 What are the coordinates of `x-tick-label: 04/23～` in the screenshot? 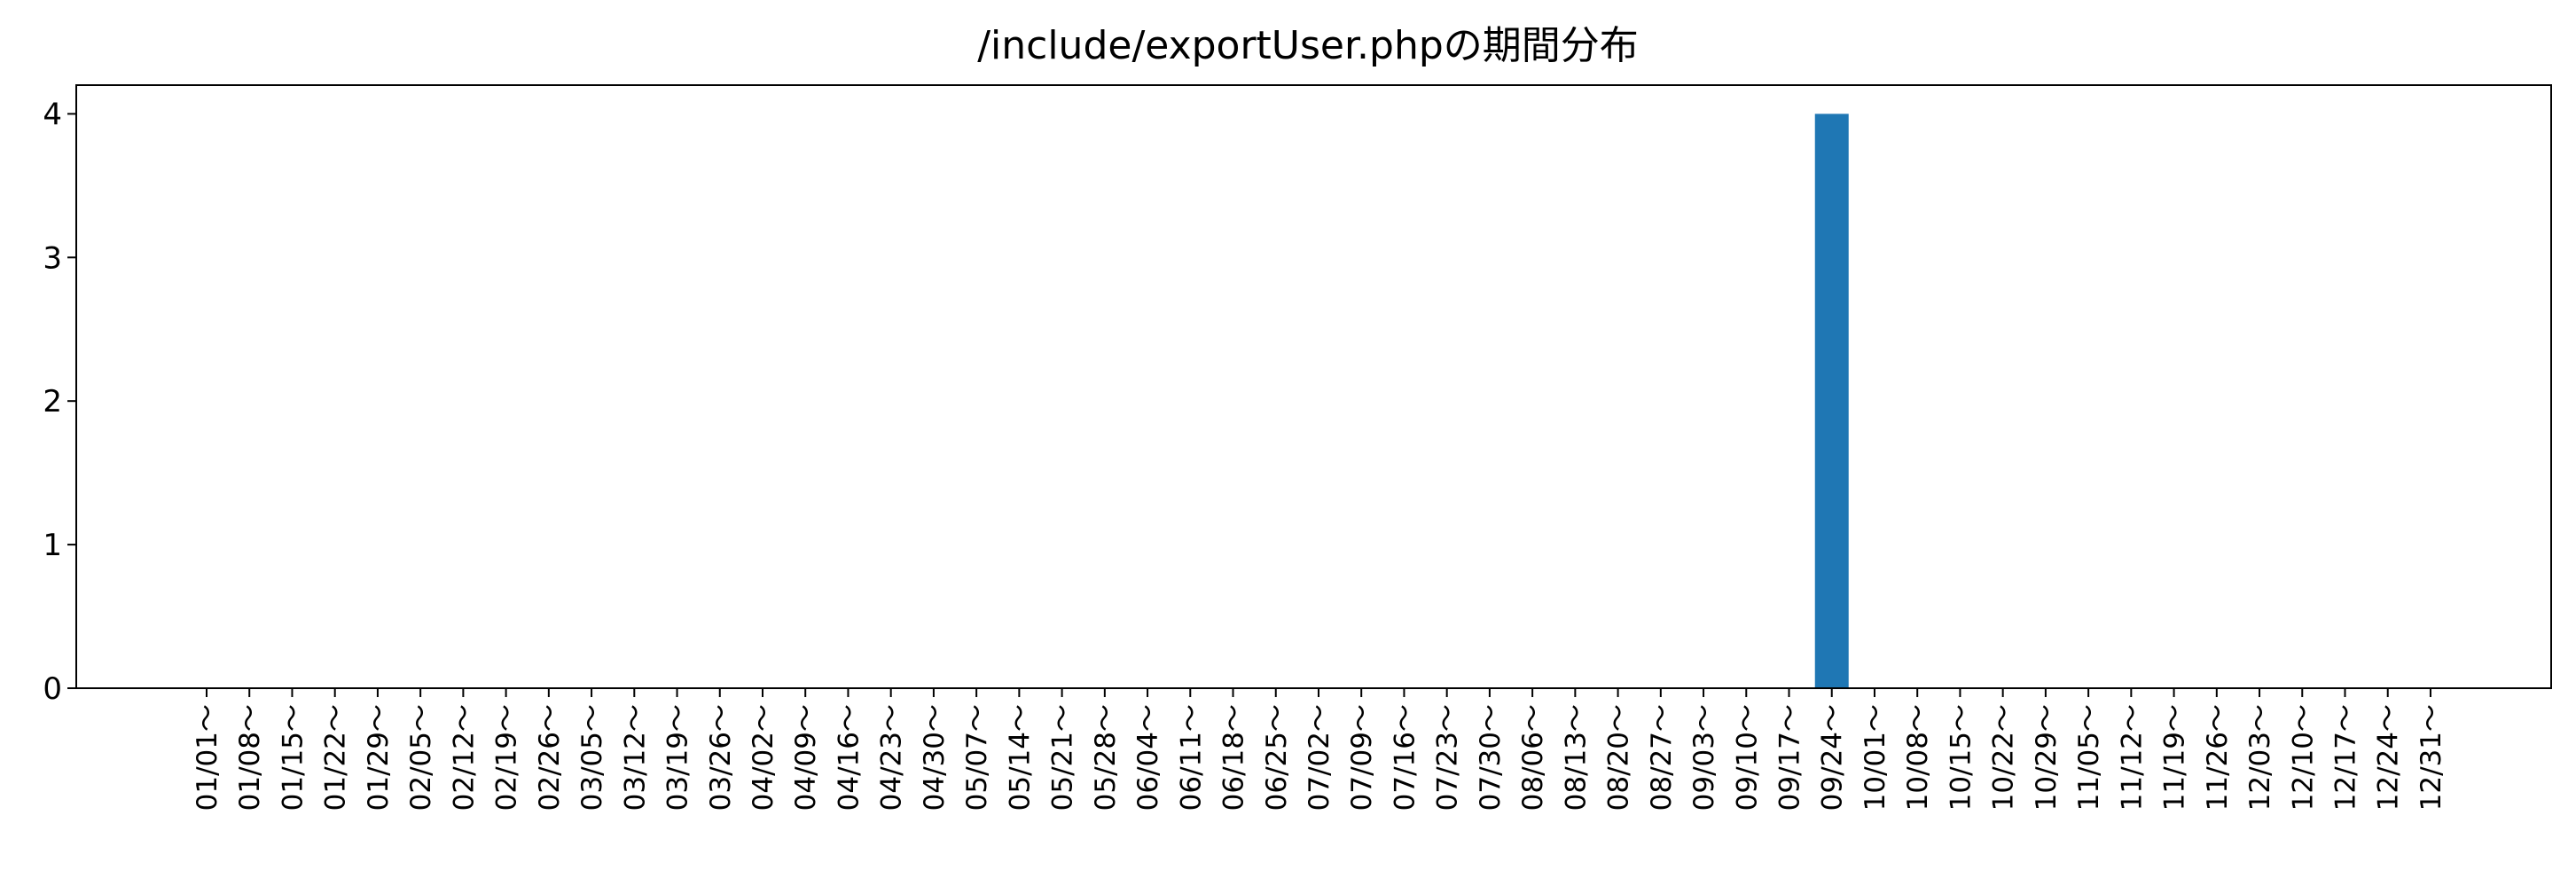 It's located at (892, 758).